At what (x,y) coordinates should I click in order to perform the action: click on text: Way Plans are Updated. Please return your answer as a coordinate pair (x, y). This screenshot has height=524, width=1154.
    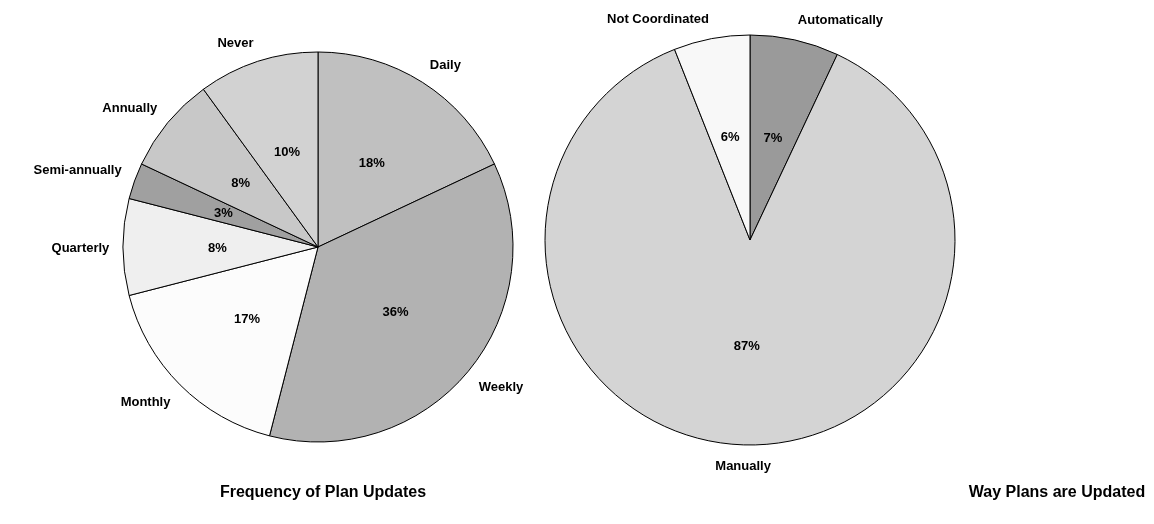
    Looking at the image, I should click on (1057, 491).